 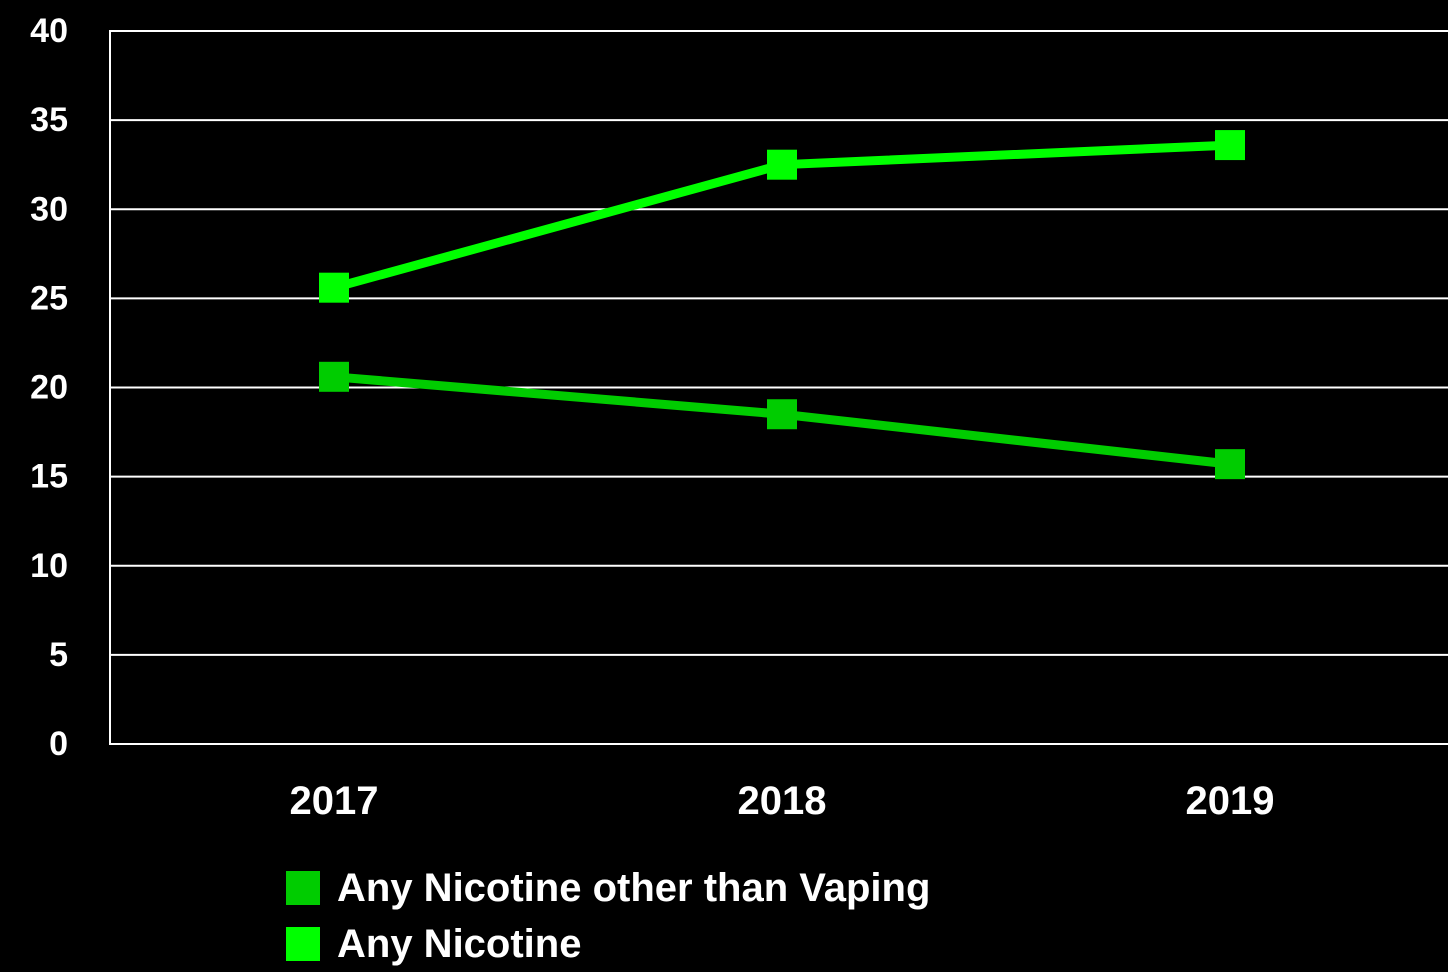 What do you see at coordinates (1230, 145) in the screenshot?
I see `marker-any-nicotine-2019` at bounding box center [1230, 145].